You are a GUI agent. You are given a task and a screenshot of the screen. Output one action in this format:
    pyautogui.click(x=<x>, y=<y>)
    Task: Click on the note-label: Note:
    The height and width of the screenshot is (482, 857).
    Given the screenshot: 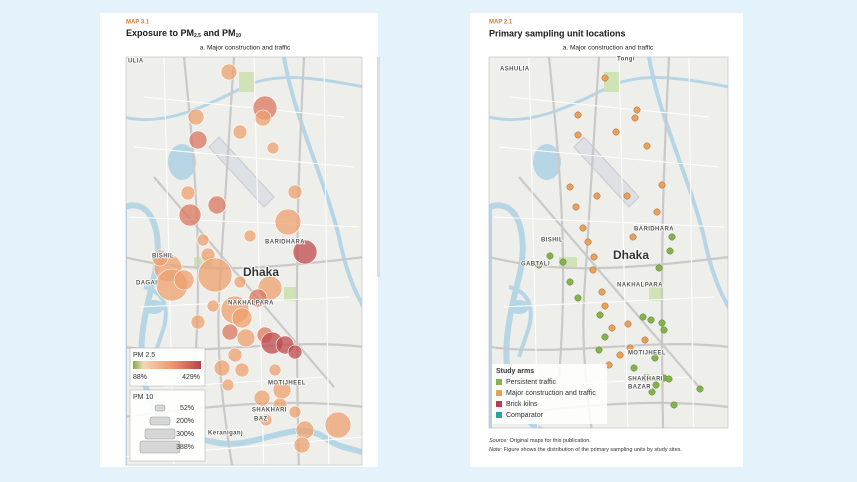 What is the action you would take?
    pyautogui.click(x=496, y=450)
    